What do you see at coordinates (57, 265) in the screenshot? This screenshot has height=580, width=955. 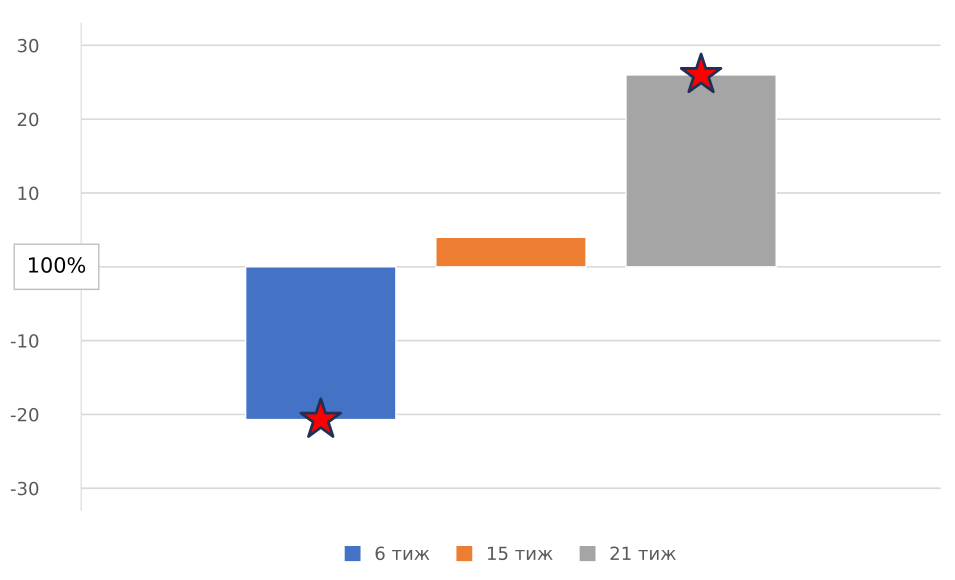 I see `annotation: 100%` at bounding box center [57, 265].